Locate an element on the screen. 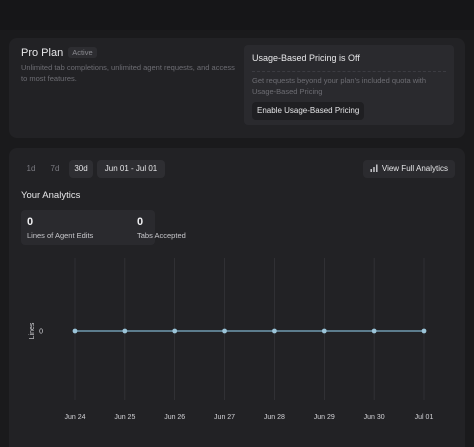  x-tick-label: Jun 28 is located at coordinates (274, 417).